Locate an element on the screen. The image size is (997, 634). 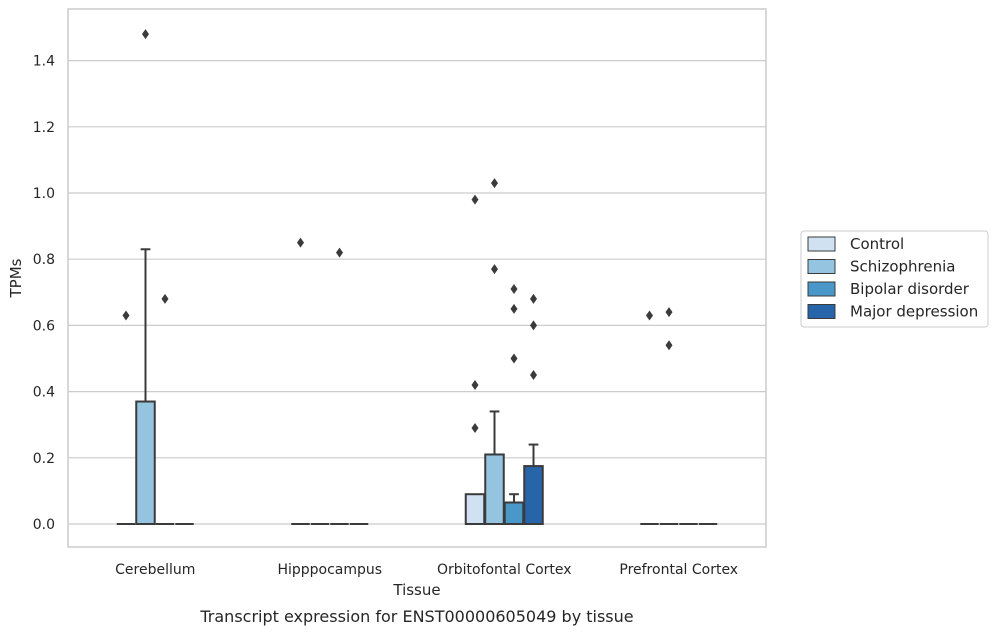
x-tick-label: Prefrontal Cortex is located at coordinates (678, 570).